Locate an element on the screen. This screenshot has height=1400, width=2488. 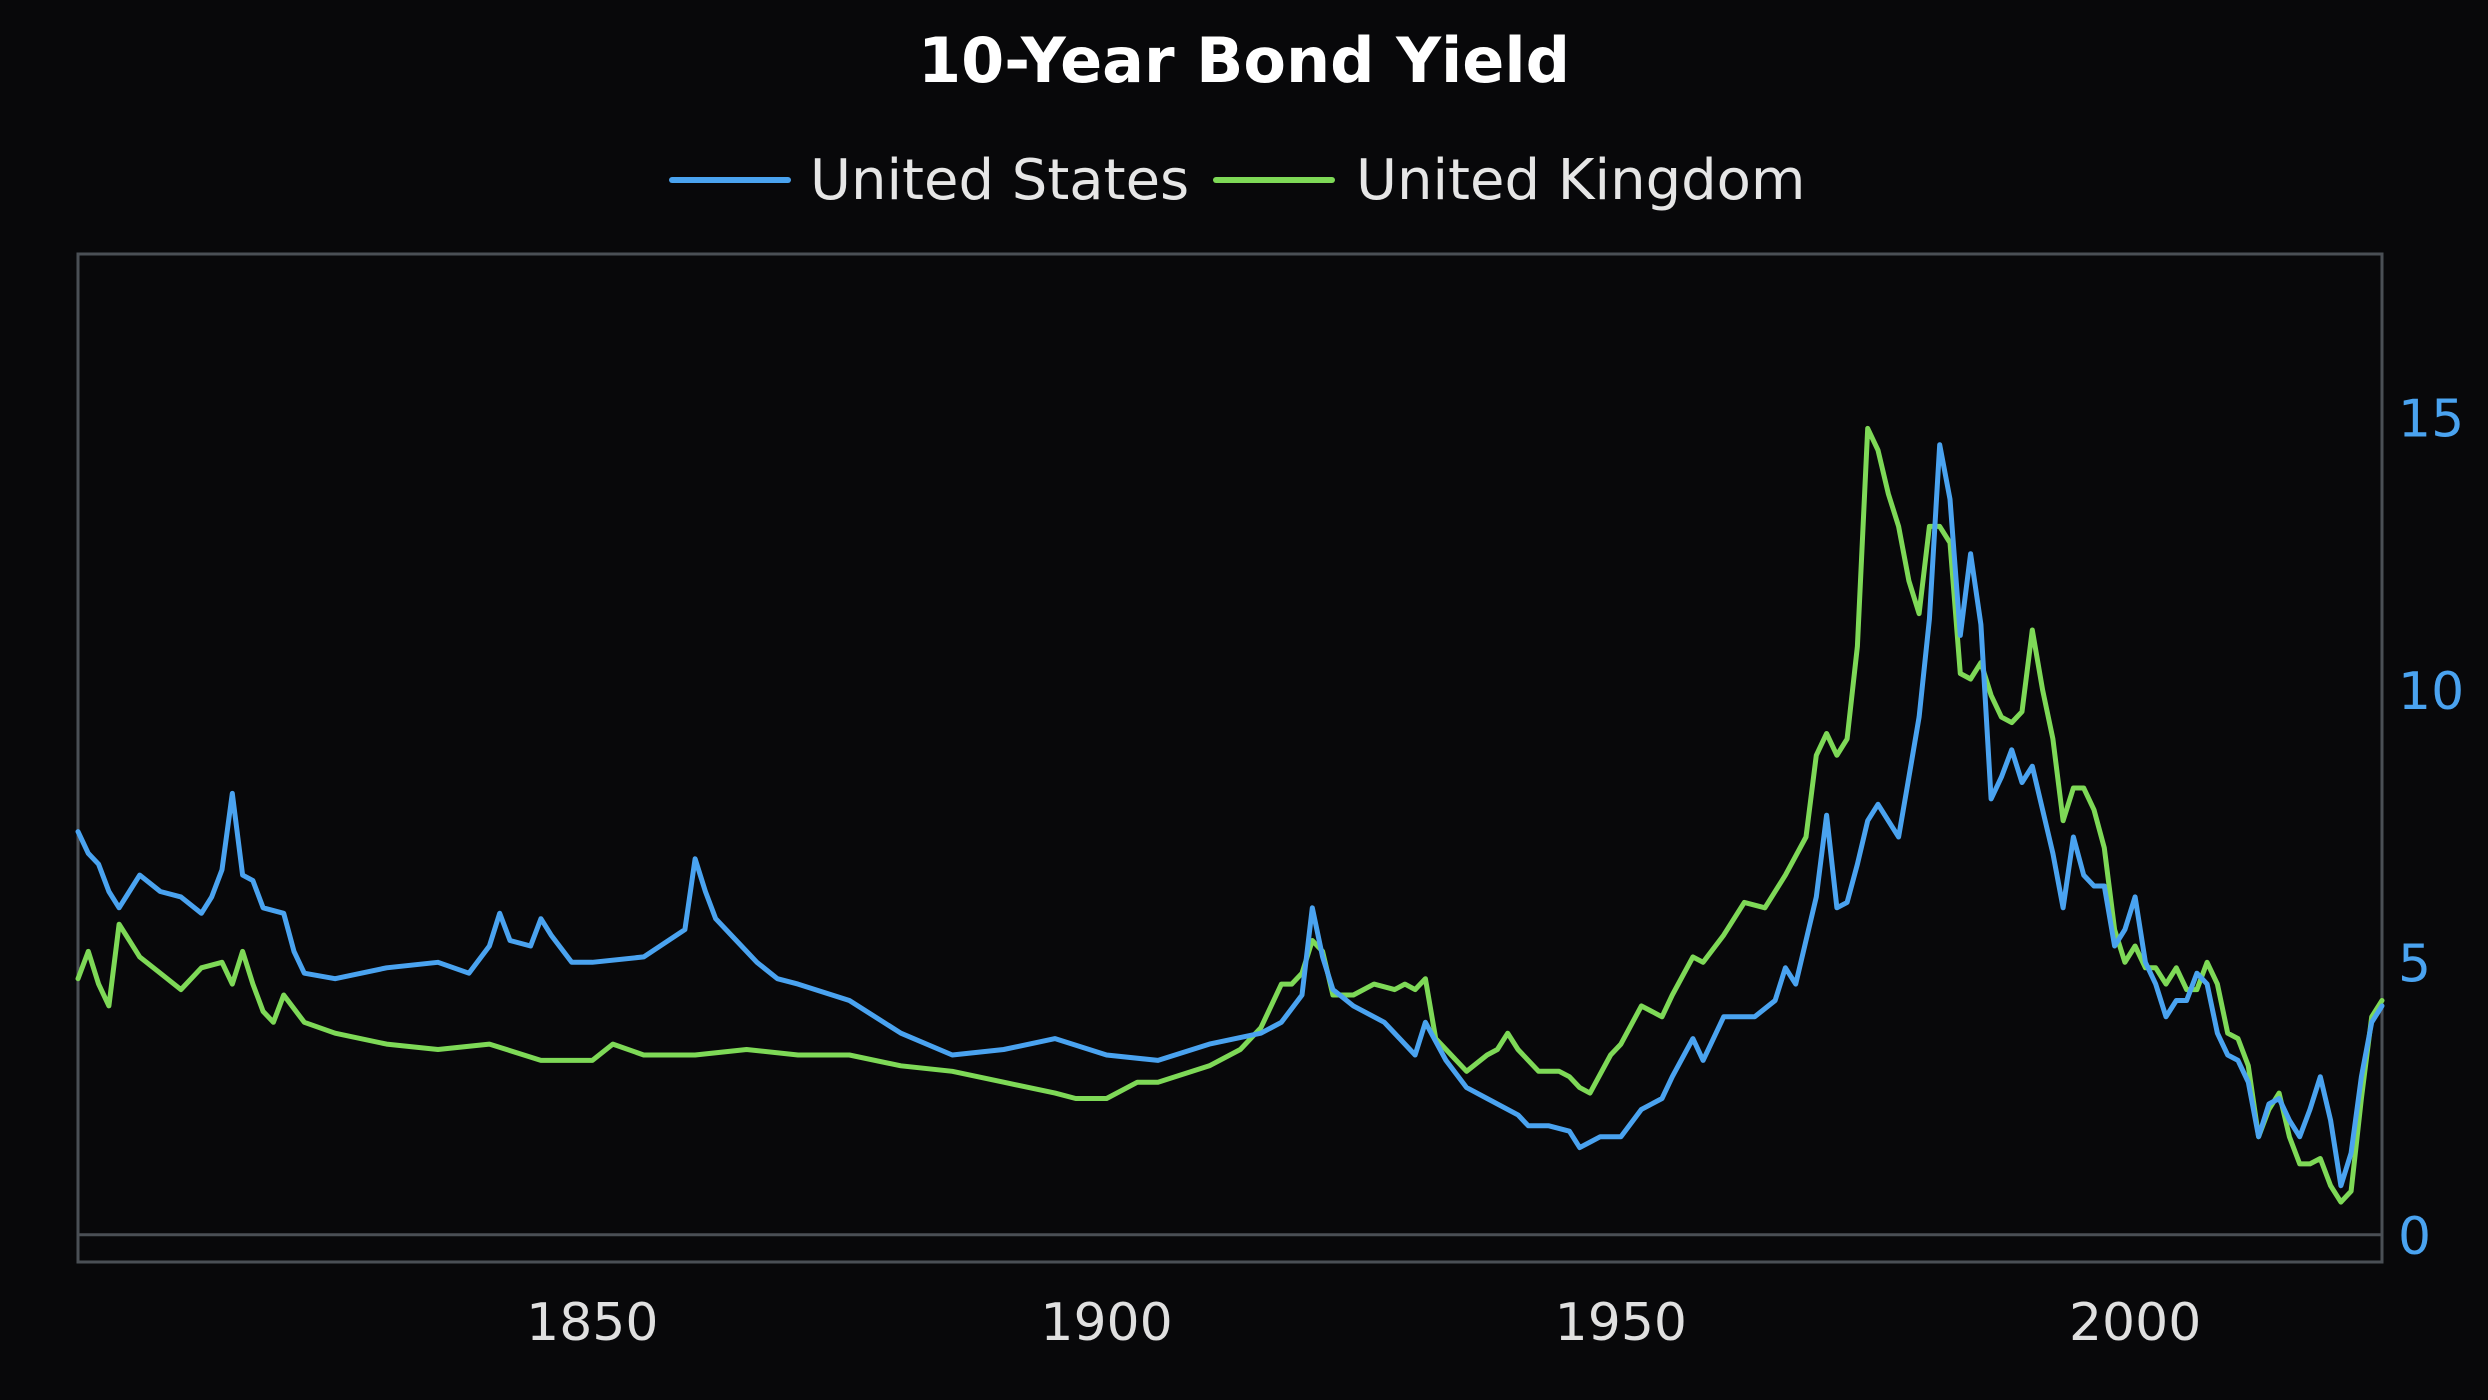
x-tick-label: 1950 is located at coordinates (1621, 1323).